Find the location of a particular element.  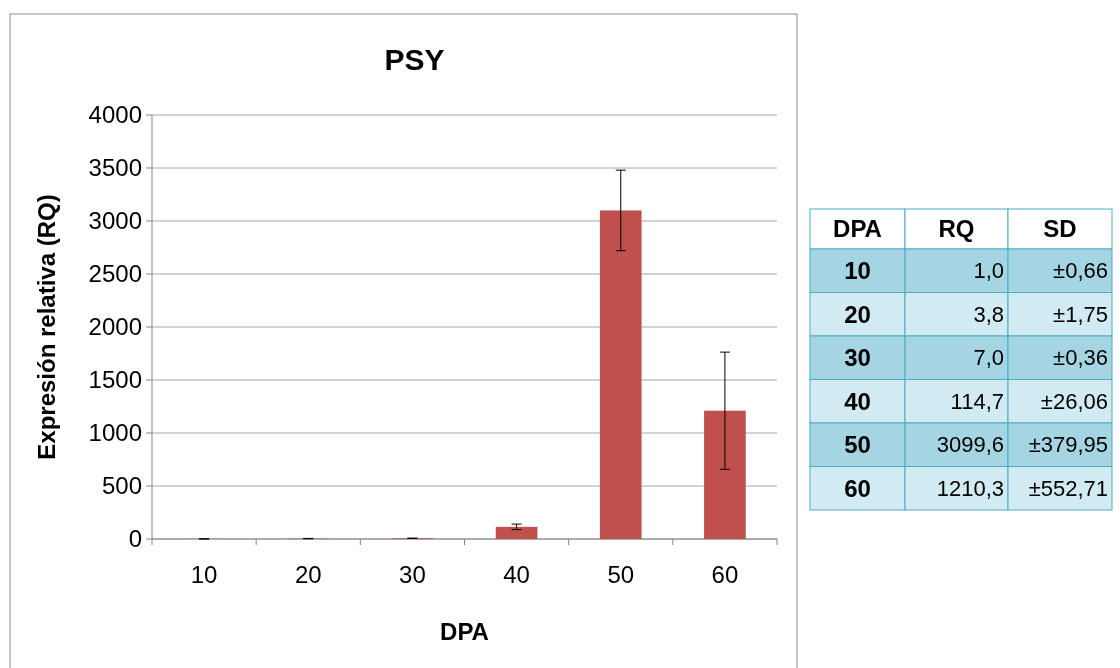

category-label: 40 is located at coordinates (857, 401).